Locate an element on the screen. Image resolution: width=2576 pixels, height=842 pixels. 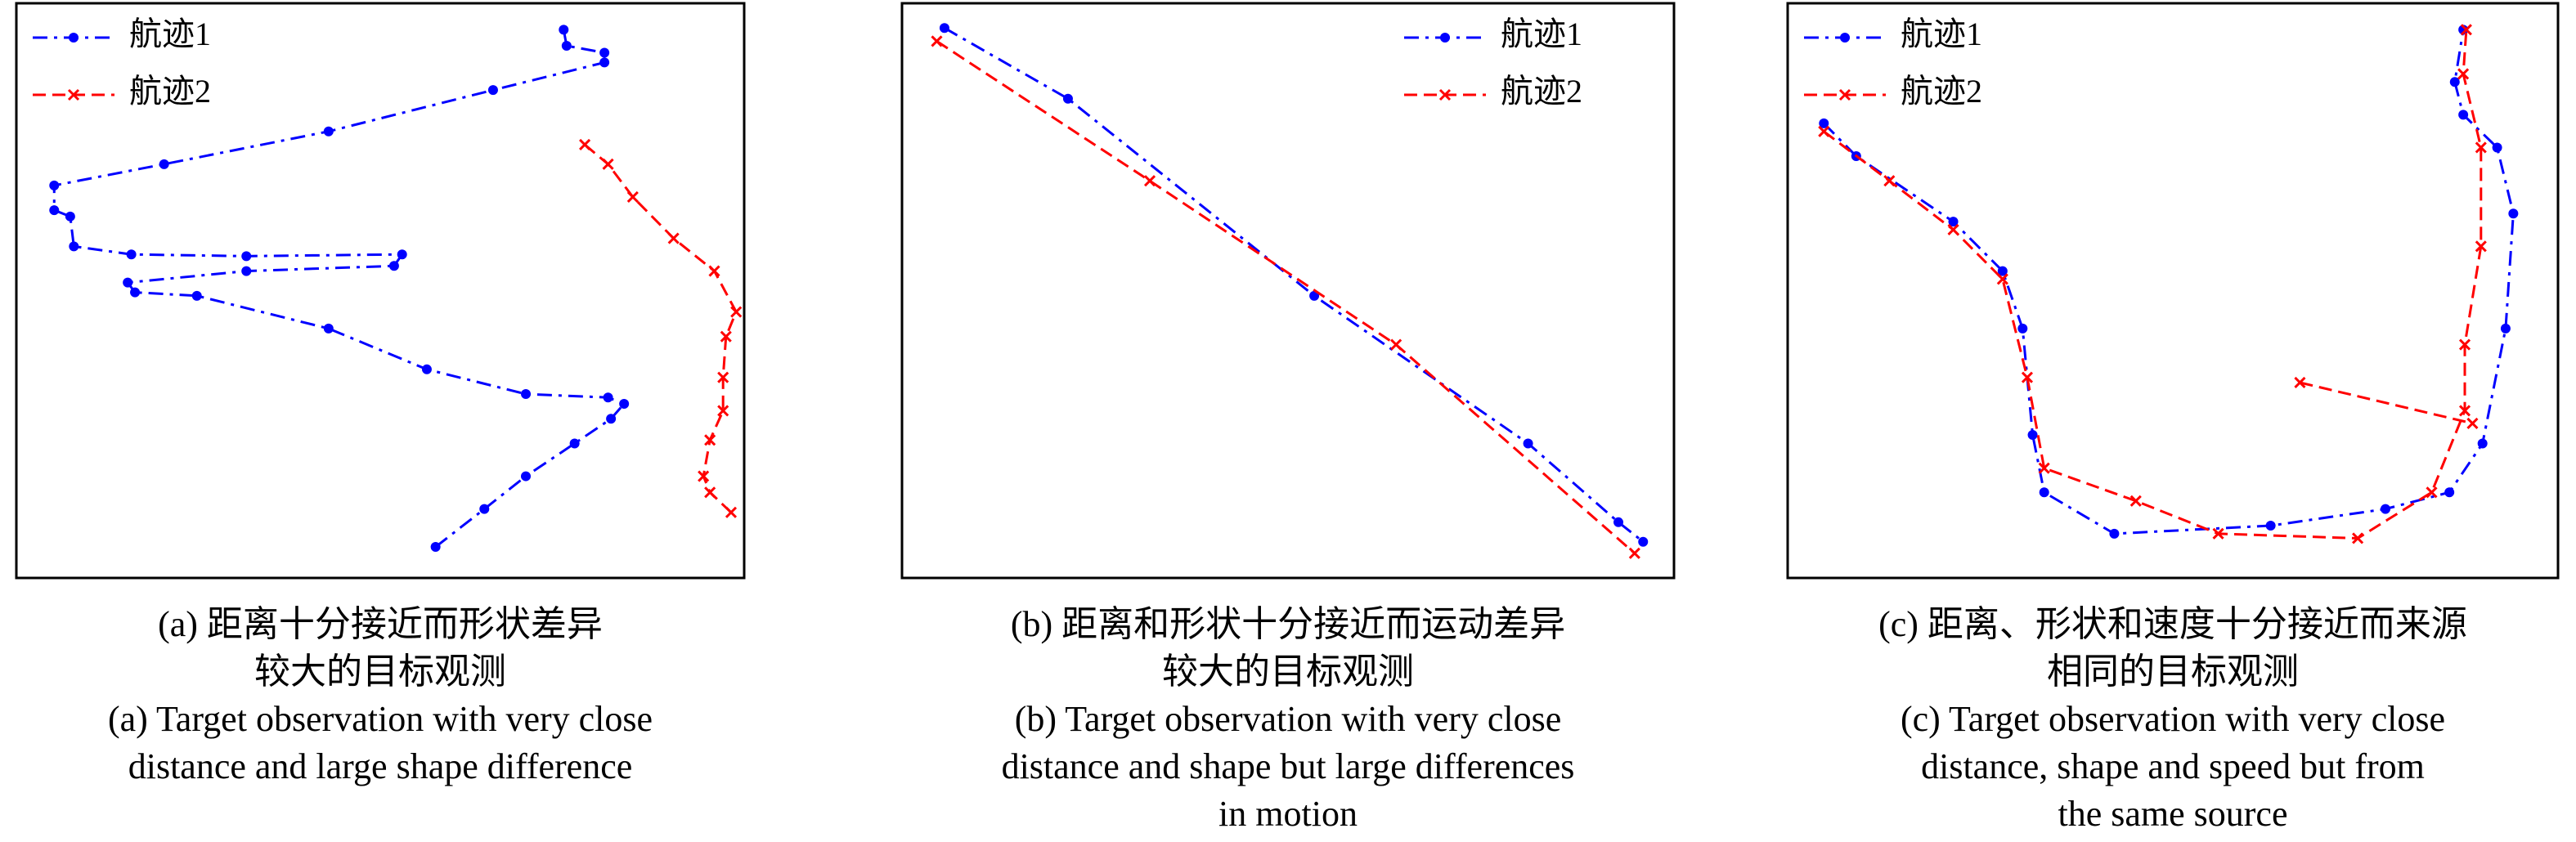
caption-line: (b) 距离和形状十分接近而运动差异 is located at coordinates (1288, 624).